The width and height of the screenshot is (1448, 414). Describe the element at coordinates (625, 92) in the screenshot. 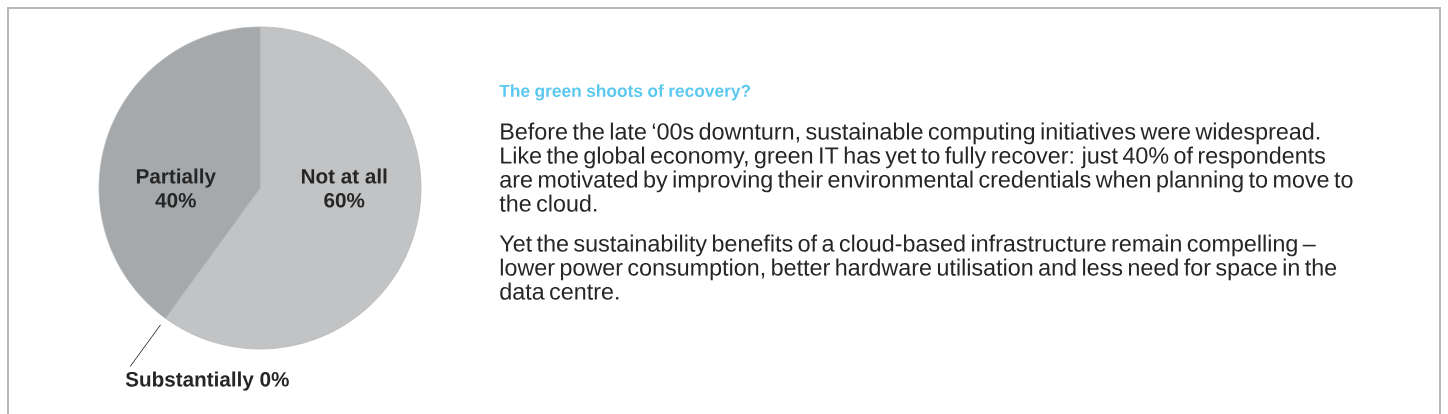

I see `text: The green shoots of recovery?` at that location.